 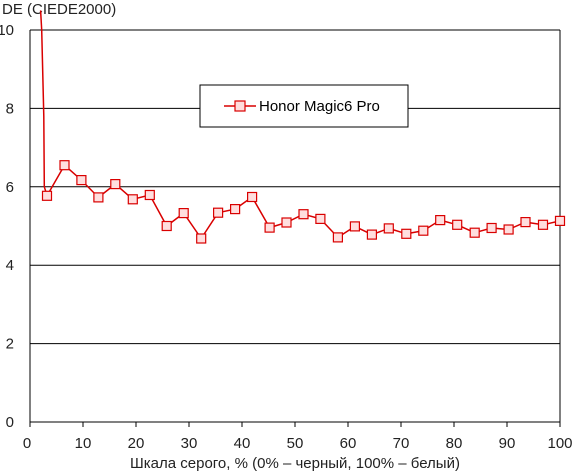 What do you see at coordinates (10, 344) in the screenshot?
I see `y-tick-label-2: 2` at bounding box center [10, 344].